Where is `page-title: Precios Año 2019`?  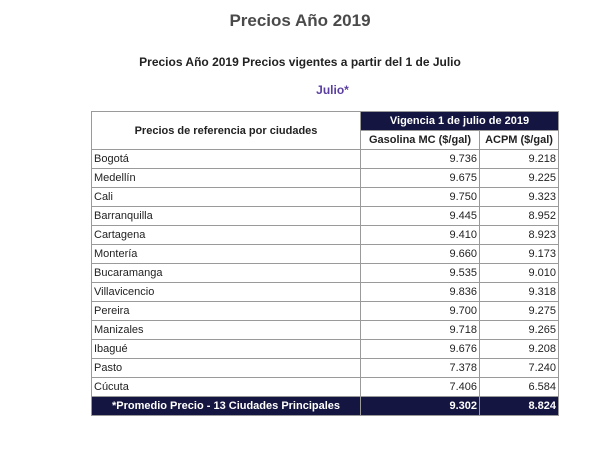
page-title: Precios Año 2019 is located at coordinates (300, 20).